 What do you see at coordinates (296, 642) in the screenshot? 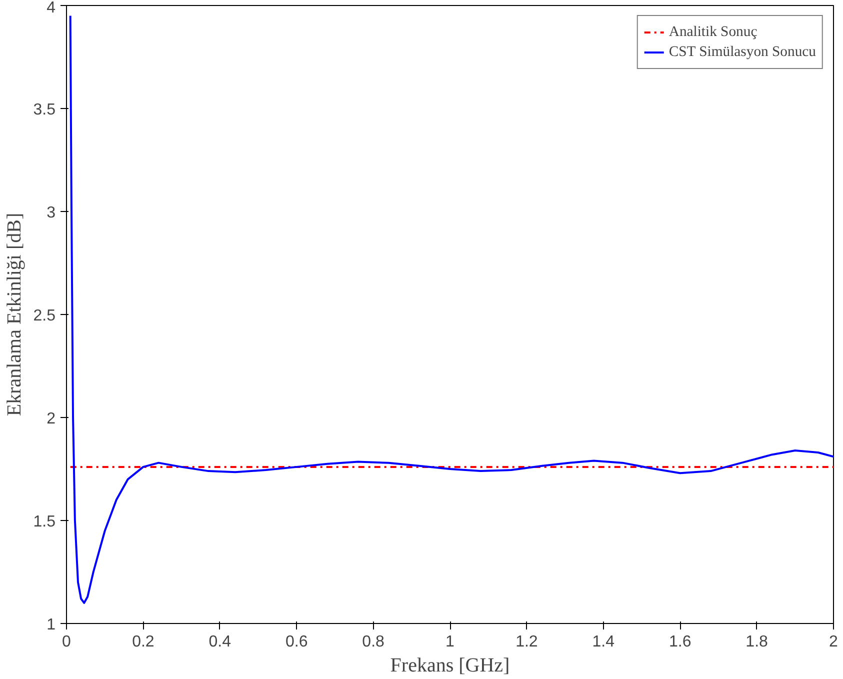
I see `x-tick-label: 0.6` at bounding box center [296, 642].